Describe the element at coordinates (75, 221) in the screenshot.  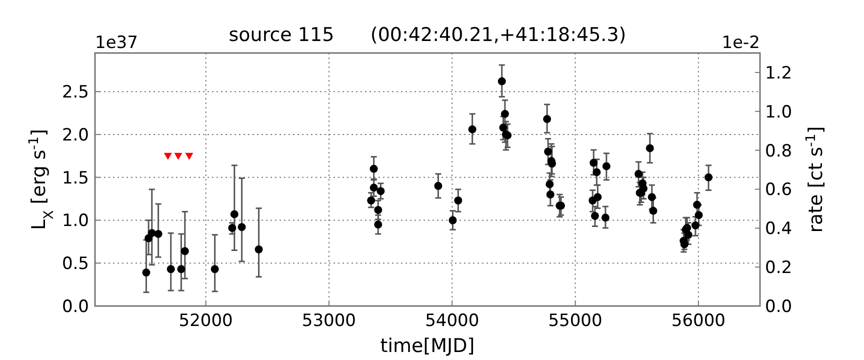
I see `y-tick-label: 1.0` at that location.